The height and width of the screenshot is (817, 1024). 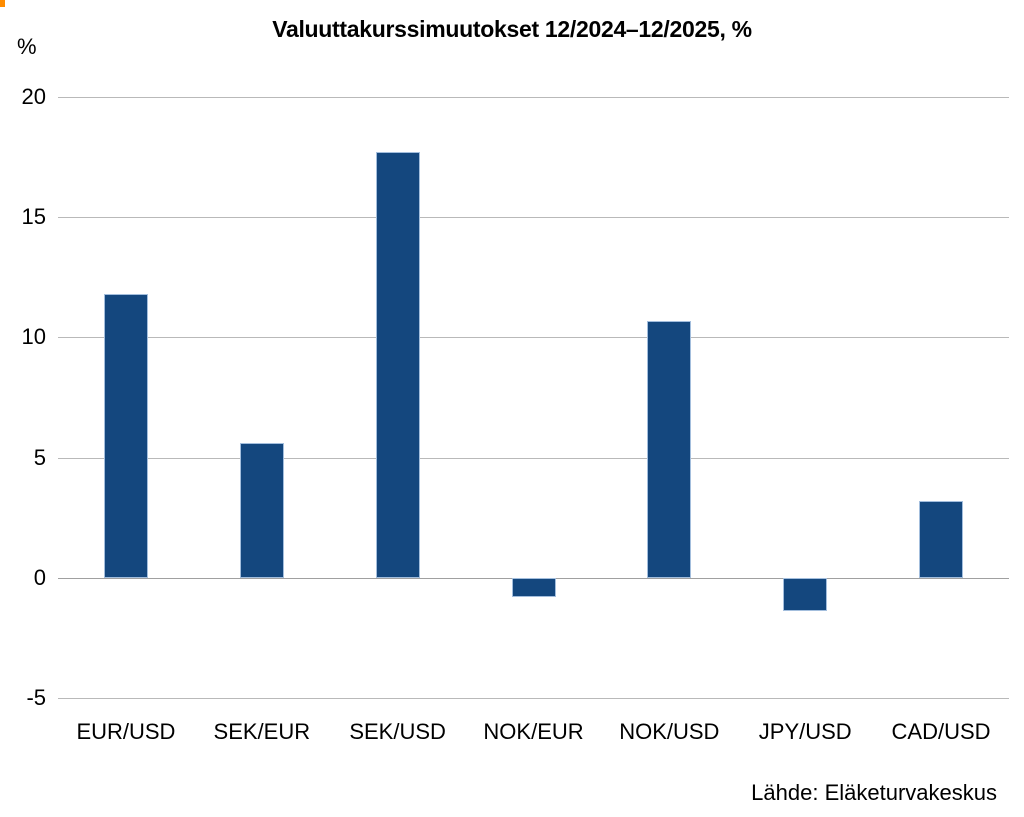 What do you see at coordinates (874, 792) in the screenshot?
I see `source-note: Lähde: Eläketurvakeskus` at bounding box center [874, 792].